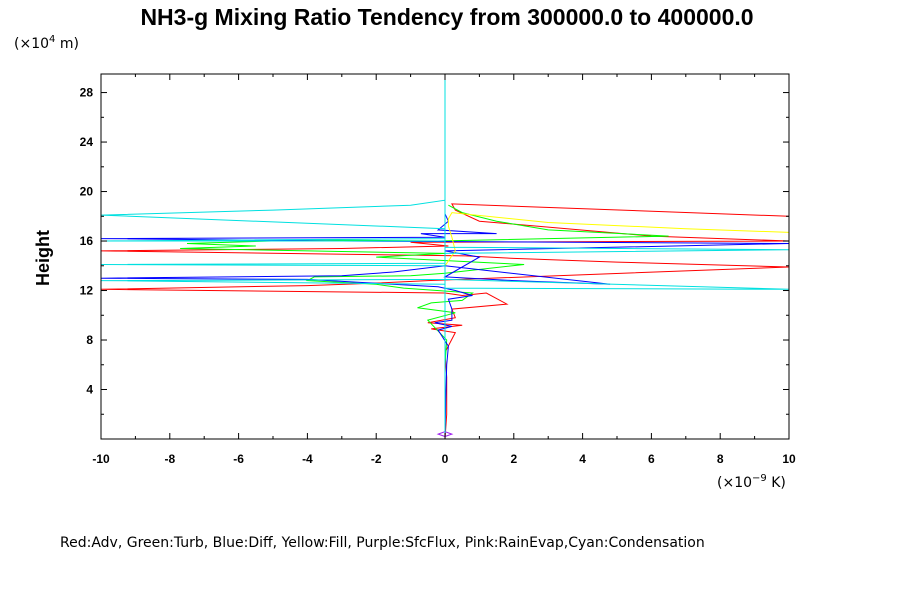  Describe the element at coordinates (87, 142) in the screenshot. I see `y-tick-label: 24` at that location.